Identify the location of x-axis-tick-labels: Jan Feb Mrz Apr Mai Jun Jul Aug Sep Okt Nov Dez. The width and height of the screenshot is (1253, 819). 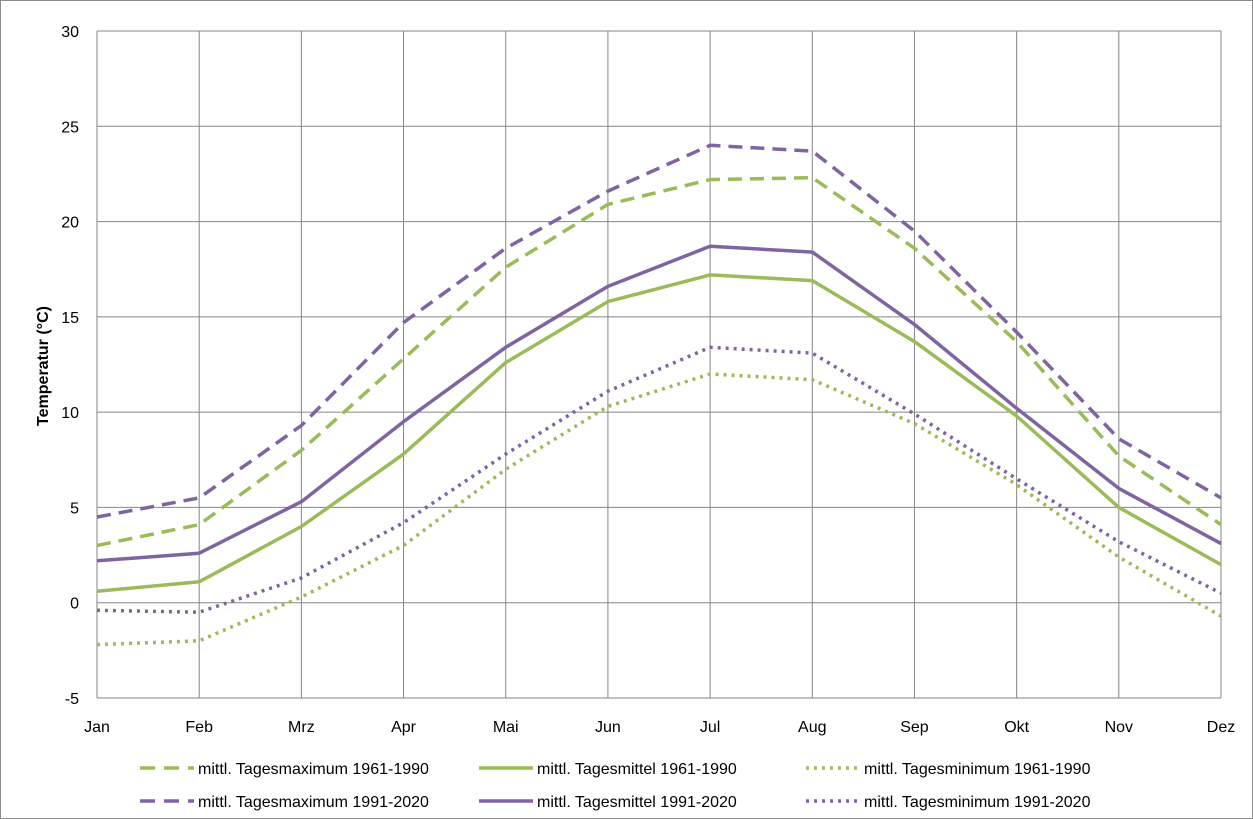
(659, 727).